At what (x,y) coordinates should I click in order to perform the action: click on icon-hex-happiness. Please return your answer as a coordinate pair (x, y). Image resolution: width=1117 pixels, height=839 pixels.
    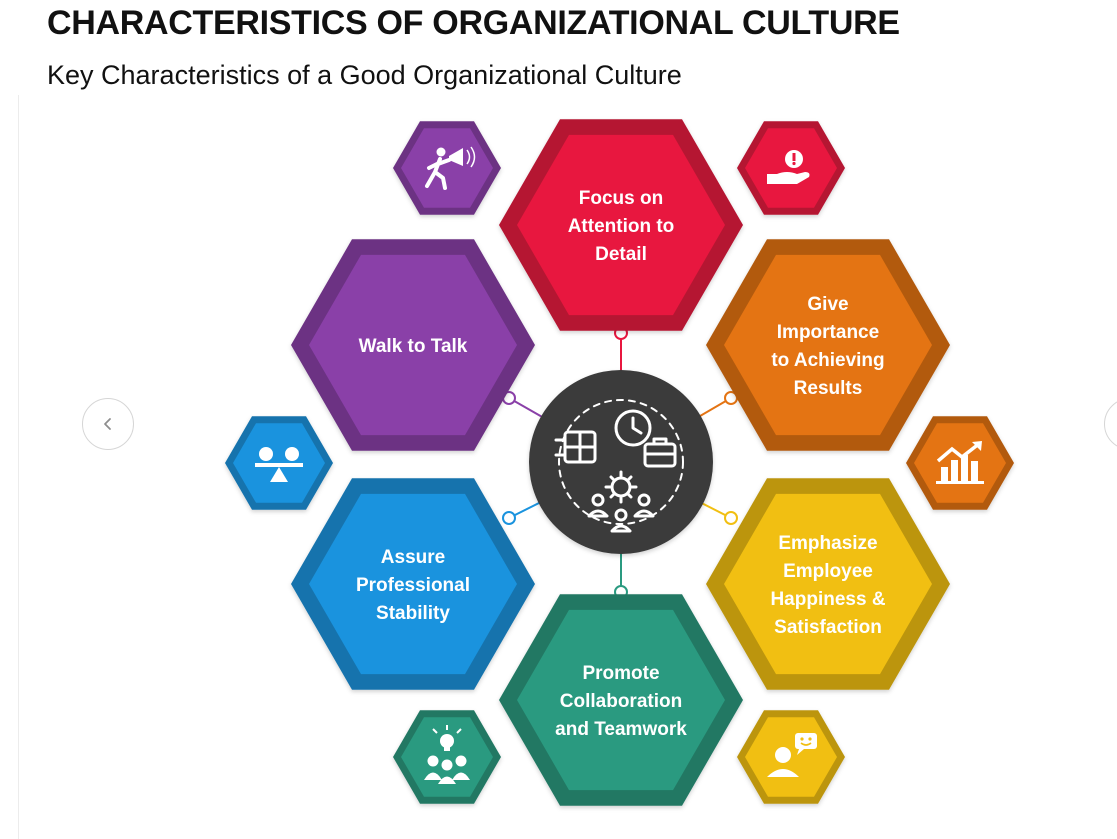
    Looking at the image, I should click on (791, 757).